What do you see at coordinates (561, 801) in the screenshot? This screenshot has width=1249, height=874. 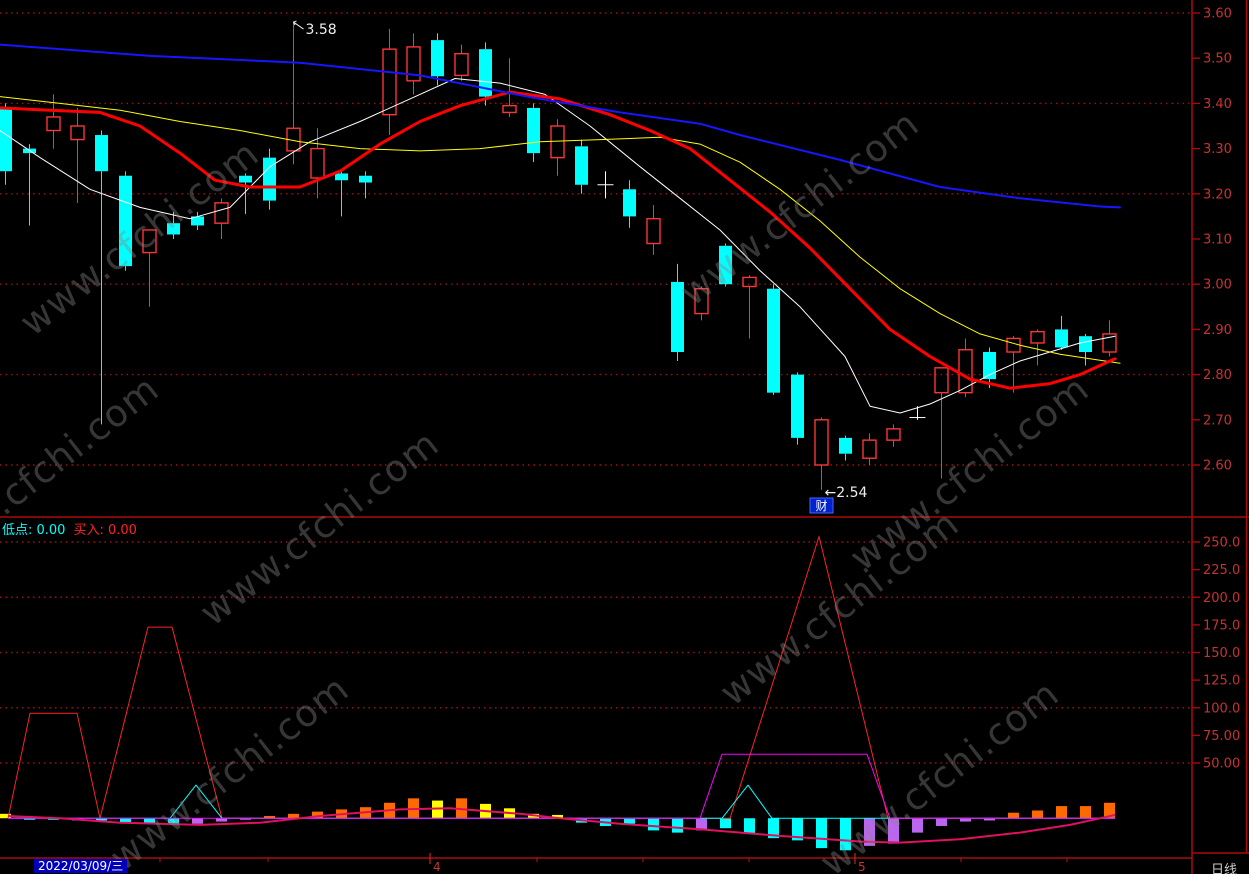 I see `low-line` at bounding box center [561, 801].